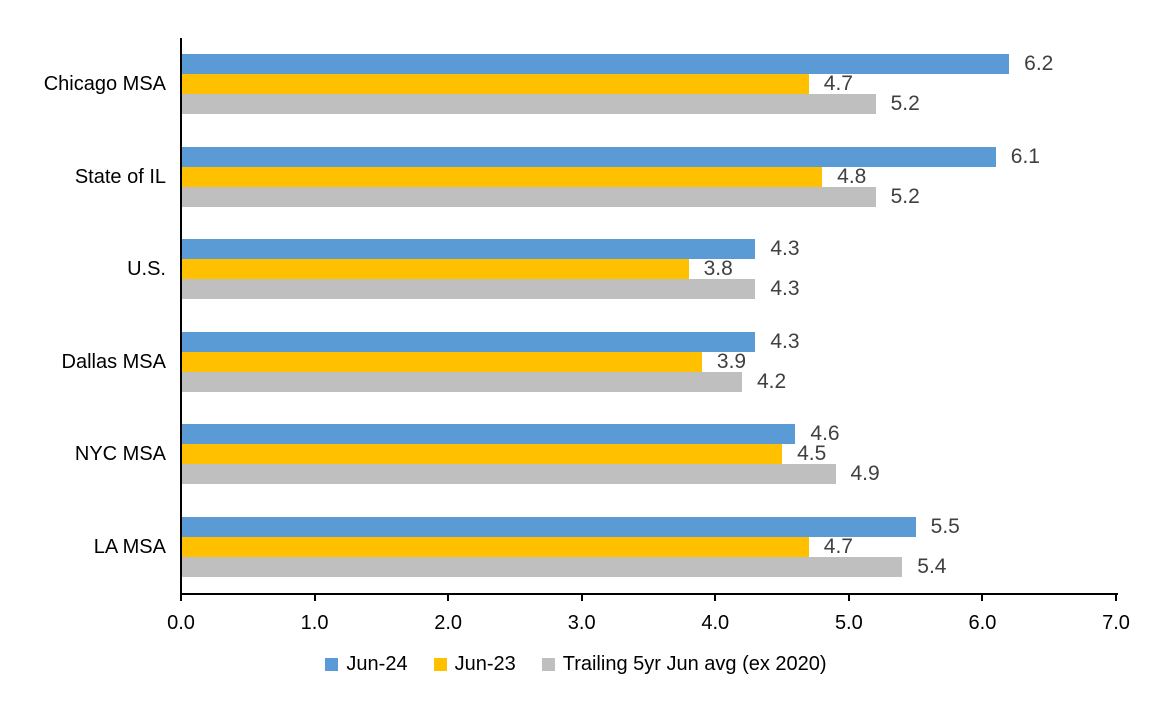 This screenshot has height=707, width=1152. Describe the element at coordinates (1025, 156) in the screenshot. I see `bar-value-label: 6.1` at that location.